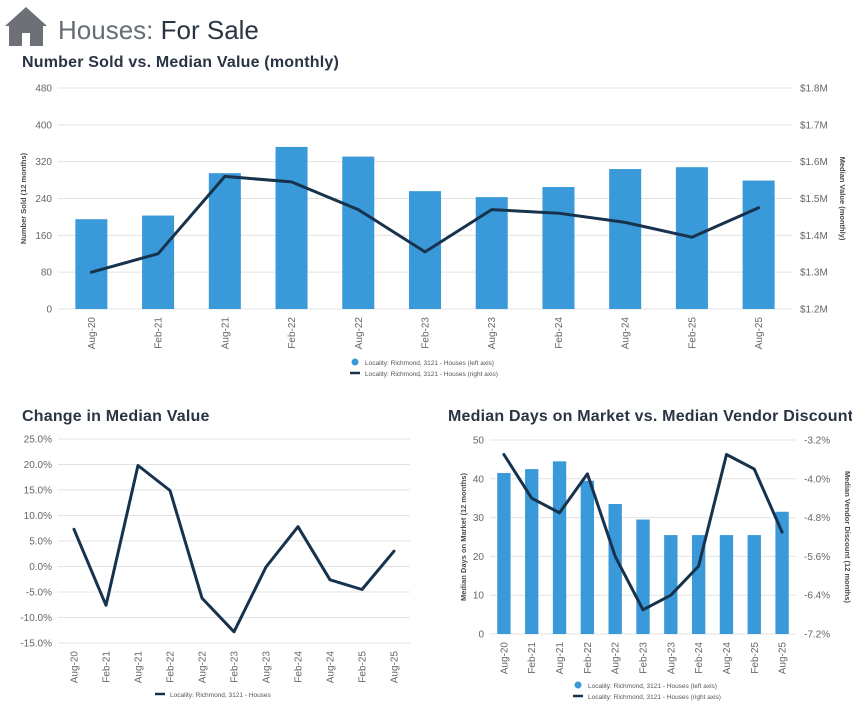 This screenshot has width=852, height=707. What do you see at coordinates (139, 667) in the screenshot?
I see `chart2-x-tick-label: Aug-21` at bounding box center [139, 667].